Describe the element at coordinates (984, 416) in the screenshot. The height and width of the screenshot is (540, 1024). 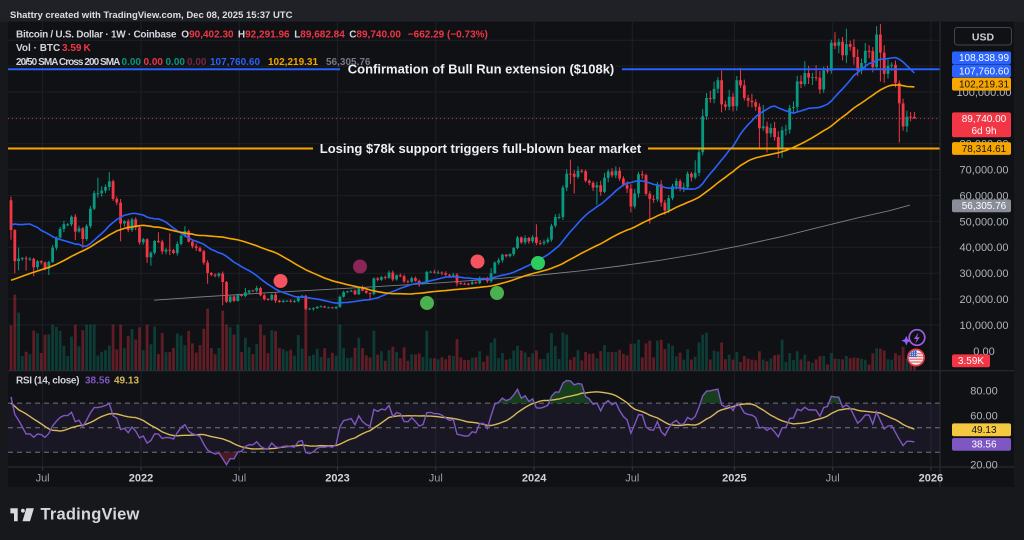
I see `svg-text: 60.00` at that location.